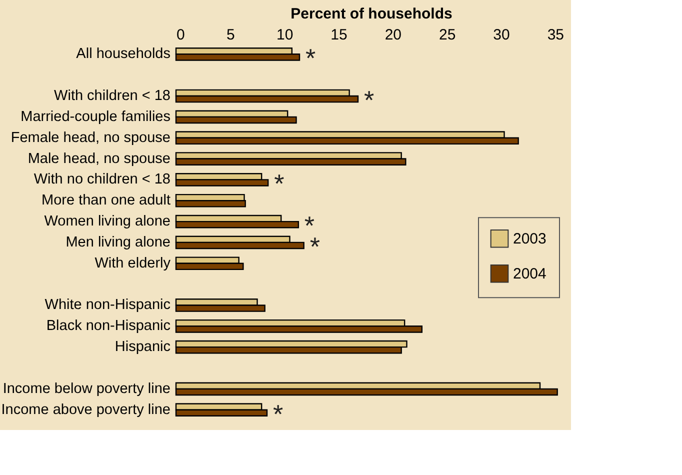  Describe the element at coordinates (112, 96) in the screenshot. I see `y-tick-label: With children < 18` at that location.